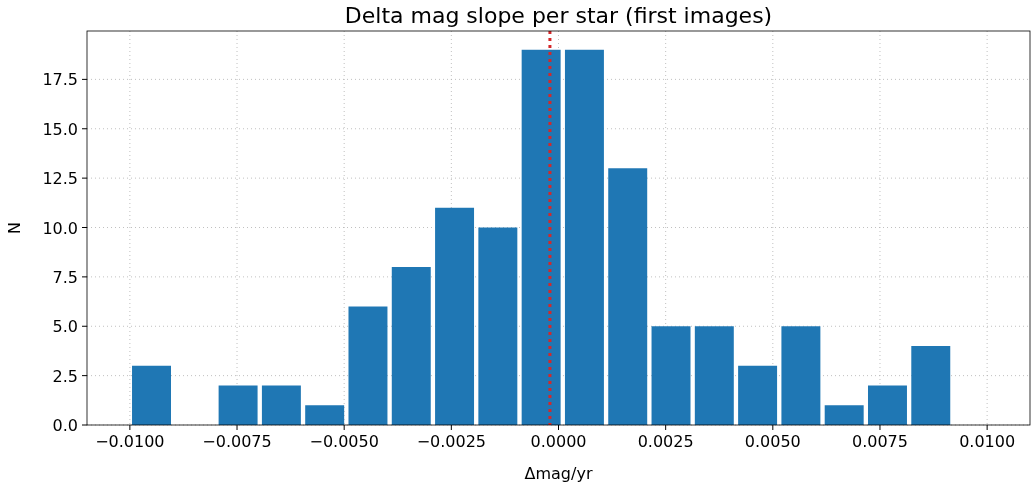  What do you see at coordinates (60, 228) in the screenshot?
I see `y-tick-label: 10.0` at bounding box center [60, 228].